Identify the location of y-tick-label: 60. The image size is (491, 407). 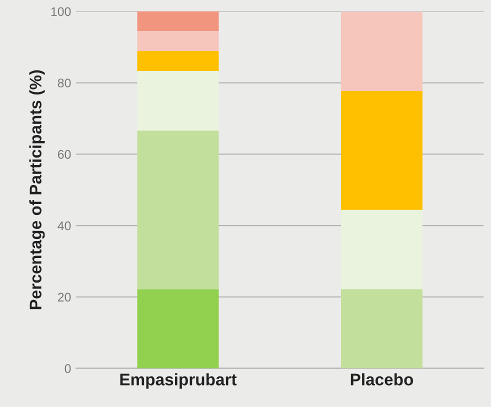
(64, 154).